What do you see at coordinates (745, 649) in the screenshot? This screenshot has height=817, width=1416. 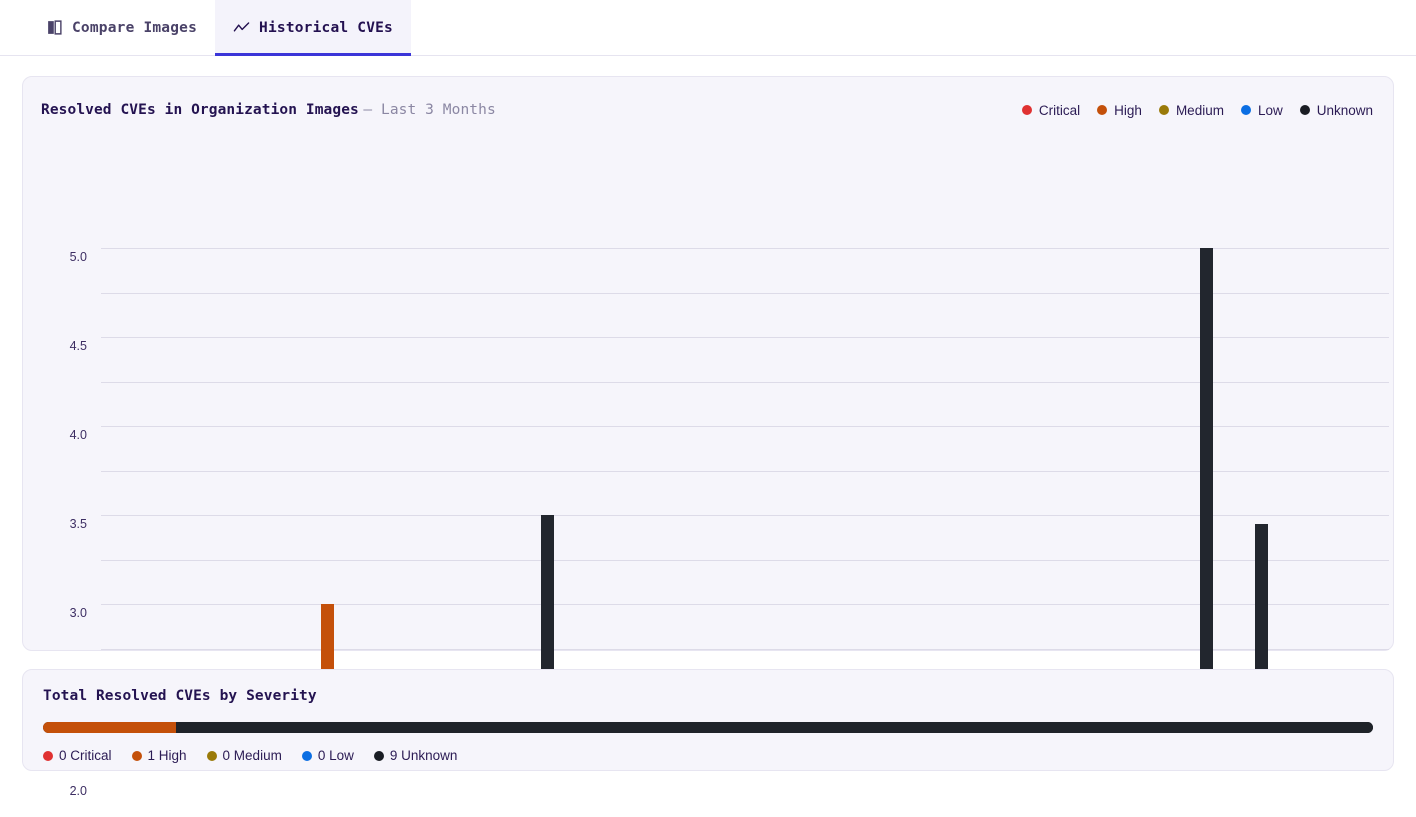 I see `gridline: 0.5` at bounding box center [745, 649].